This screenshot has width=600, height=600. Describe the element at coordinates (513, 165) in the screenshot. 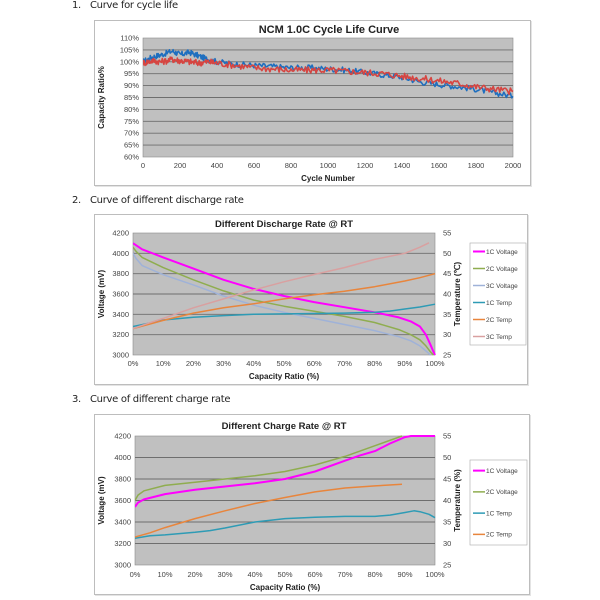

I see `x-tick-label: 2000` at that location.